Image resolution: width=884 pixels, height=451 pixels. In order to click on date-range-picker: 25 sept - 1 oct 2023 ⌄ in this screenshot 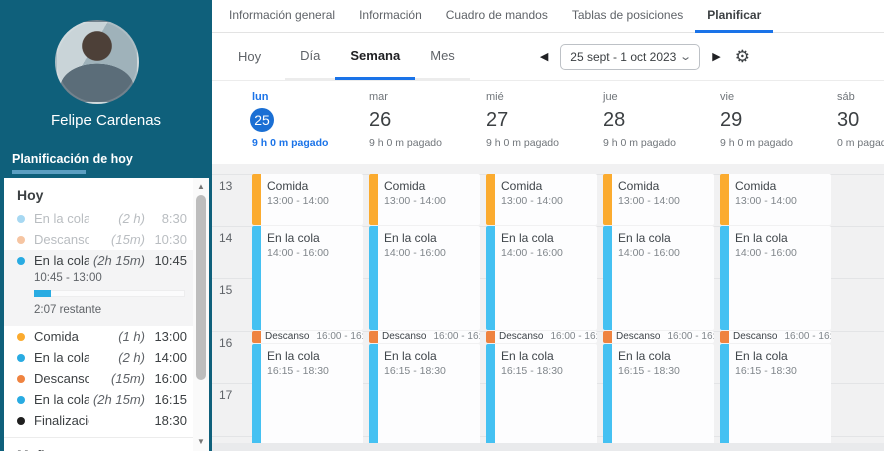, I will do `click(630, 56)`.